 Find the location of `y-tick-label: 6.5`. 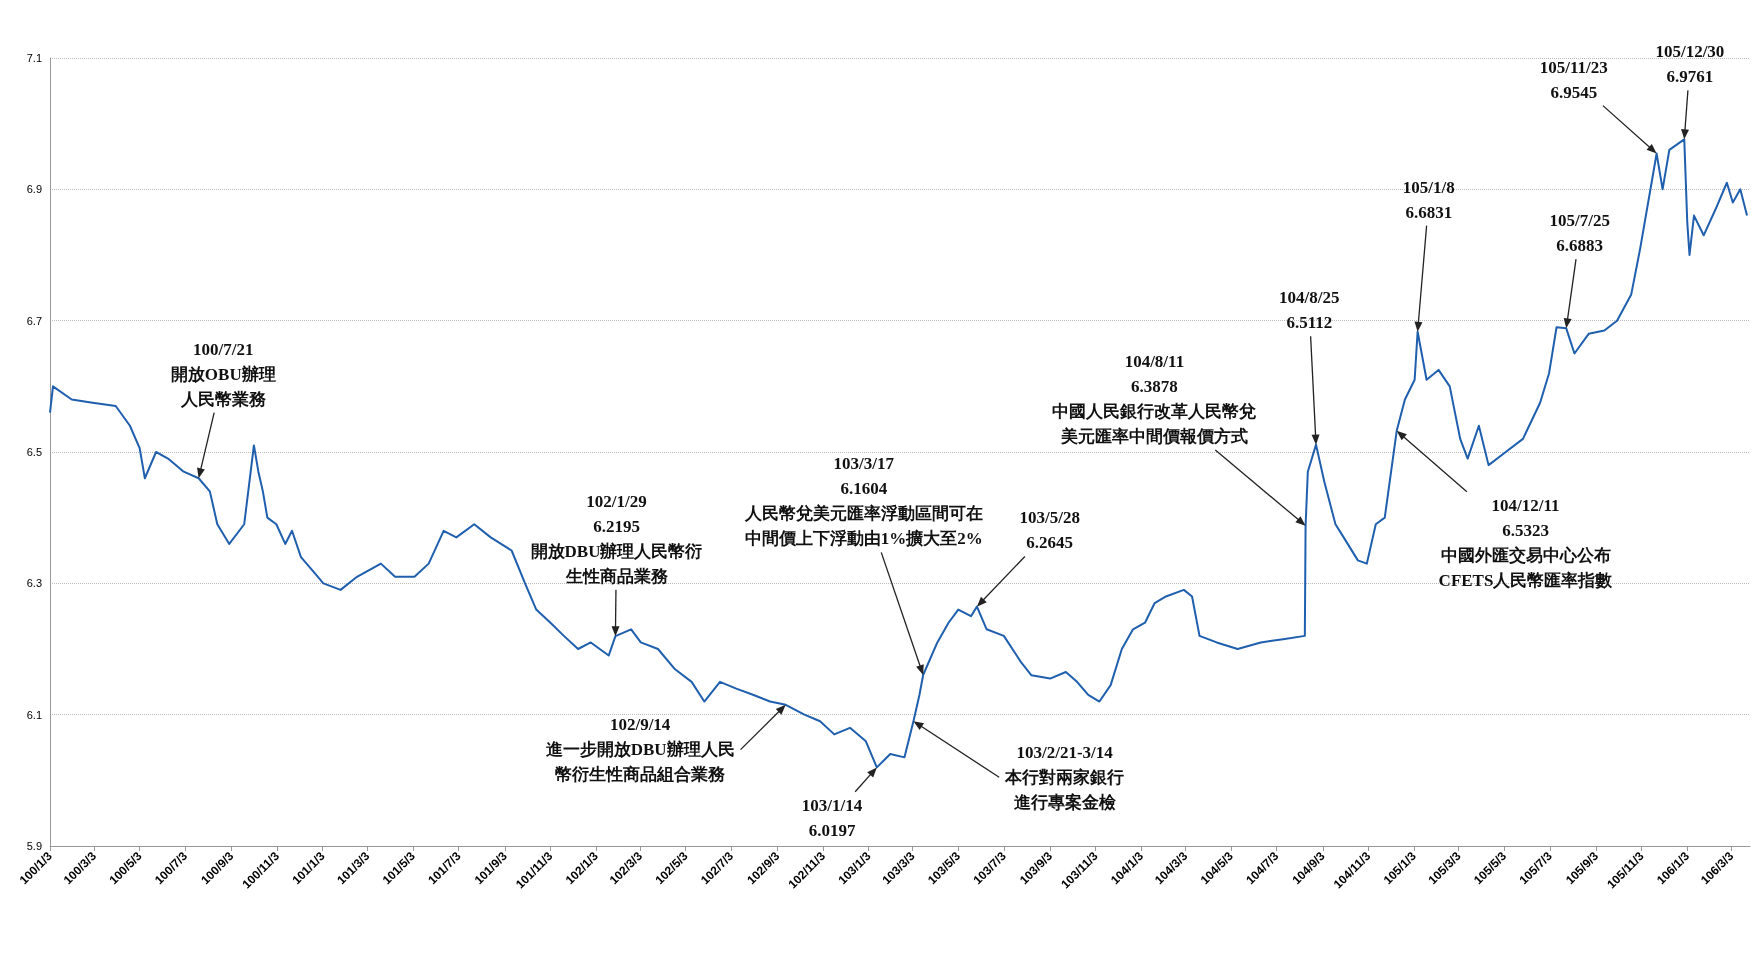

y-tick-label: 6.5 is located at coordinates (34, 452).